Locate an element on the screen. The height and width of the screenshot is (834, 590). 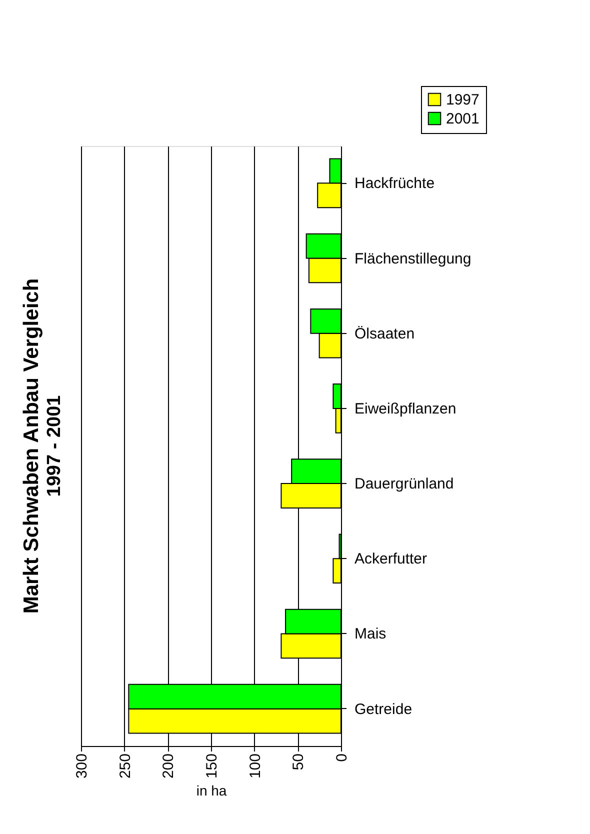
y-tick-label: Ölsaaten is located at coordinates (384, 333).